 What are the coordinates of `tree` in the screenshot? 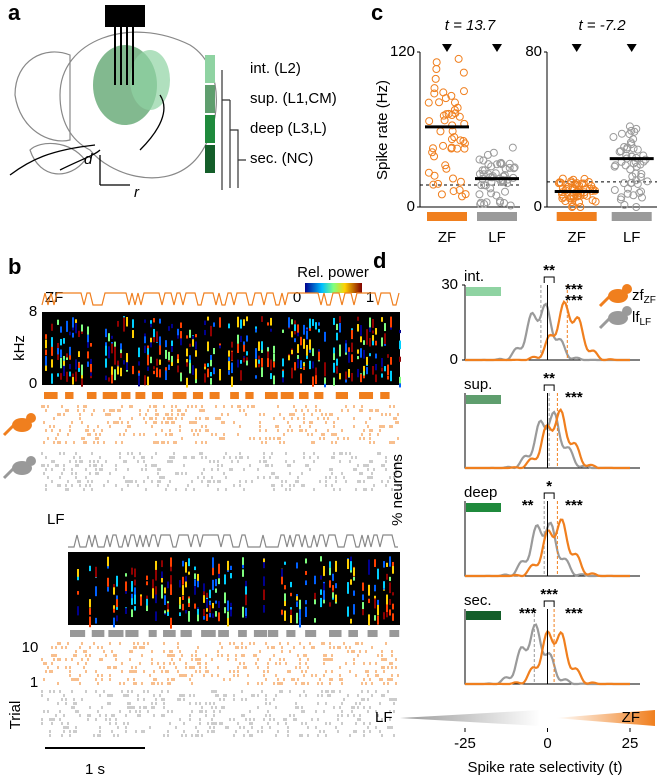 It's located at (233, 130).